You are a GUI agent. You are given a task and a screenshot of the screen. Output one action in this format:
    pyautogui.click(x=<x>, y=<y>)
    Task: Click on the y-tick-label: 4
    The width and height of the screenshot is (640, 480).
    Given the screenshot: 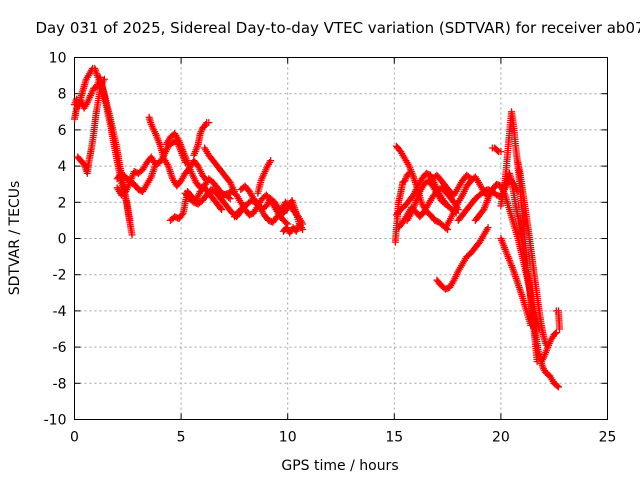 What is the action you would take?
    pyautogui.click(x=62, y=167)
    